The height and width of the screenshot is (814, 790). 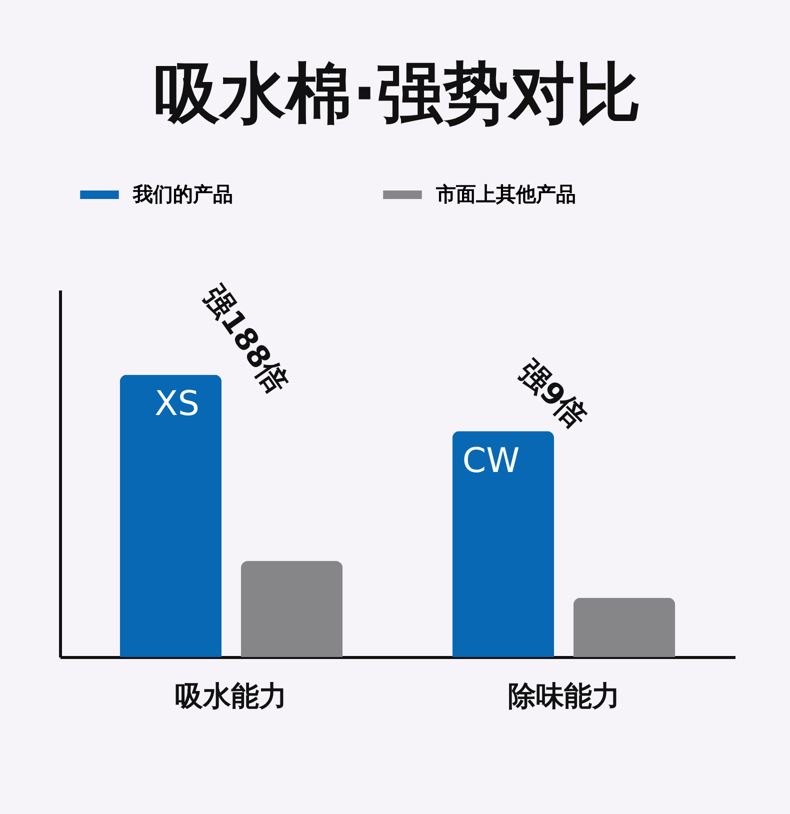 What do you see at coordinates (182, 194) in the screenshot?
I see `legend-label: 我们的产品` at bounding box center [182, 194].